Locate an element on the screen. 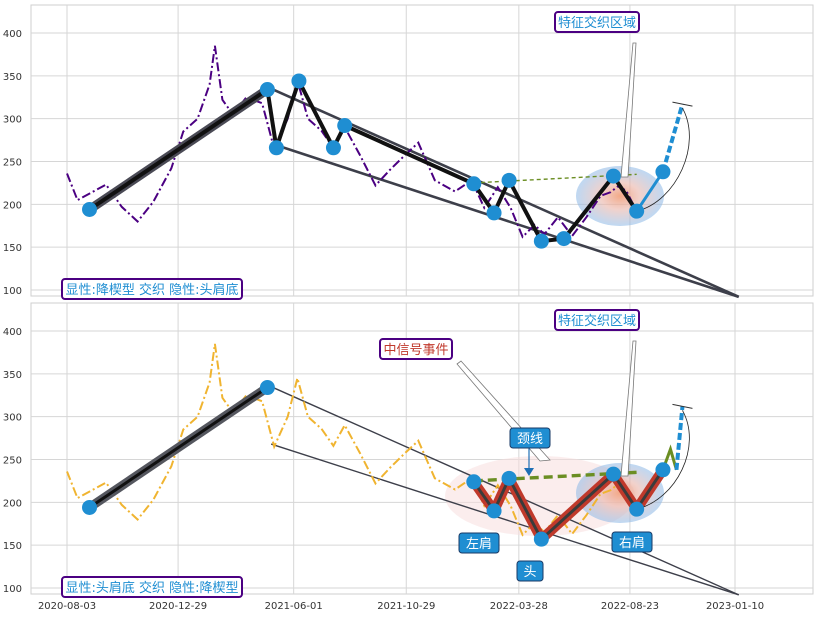 This screenshot has width=819, height=617. right-shoulder-label: 右肩 is located at coordinates (632, 543).